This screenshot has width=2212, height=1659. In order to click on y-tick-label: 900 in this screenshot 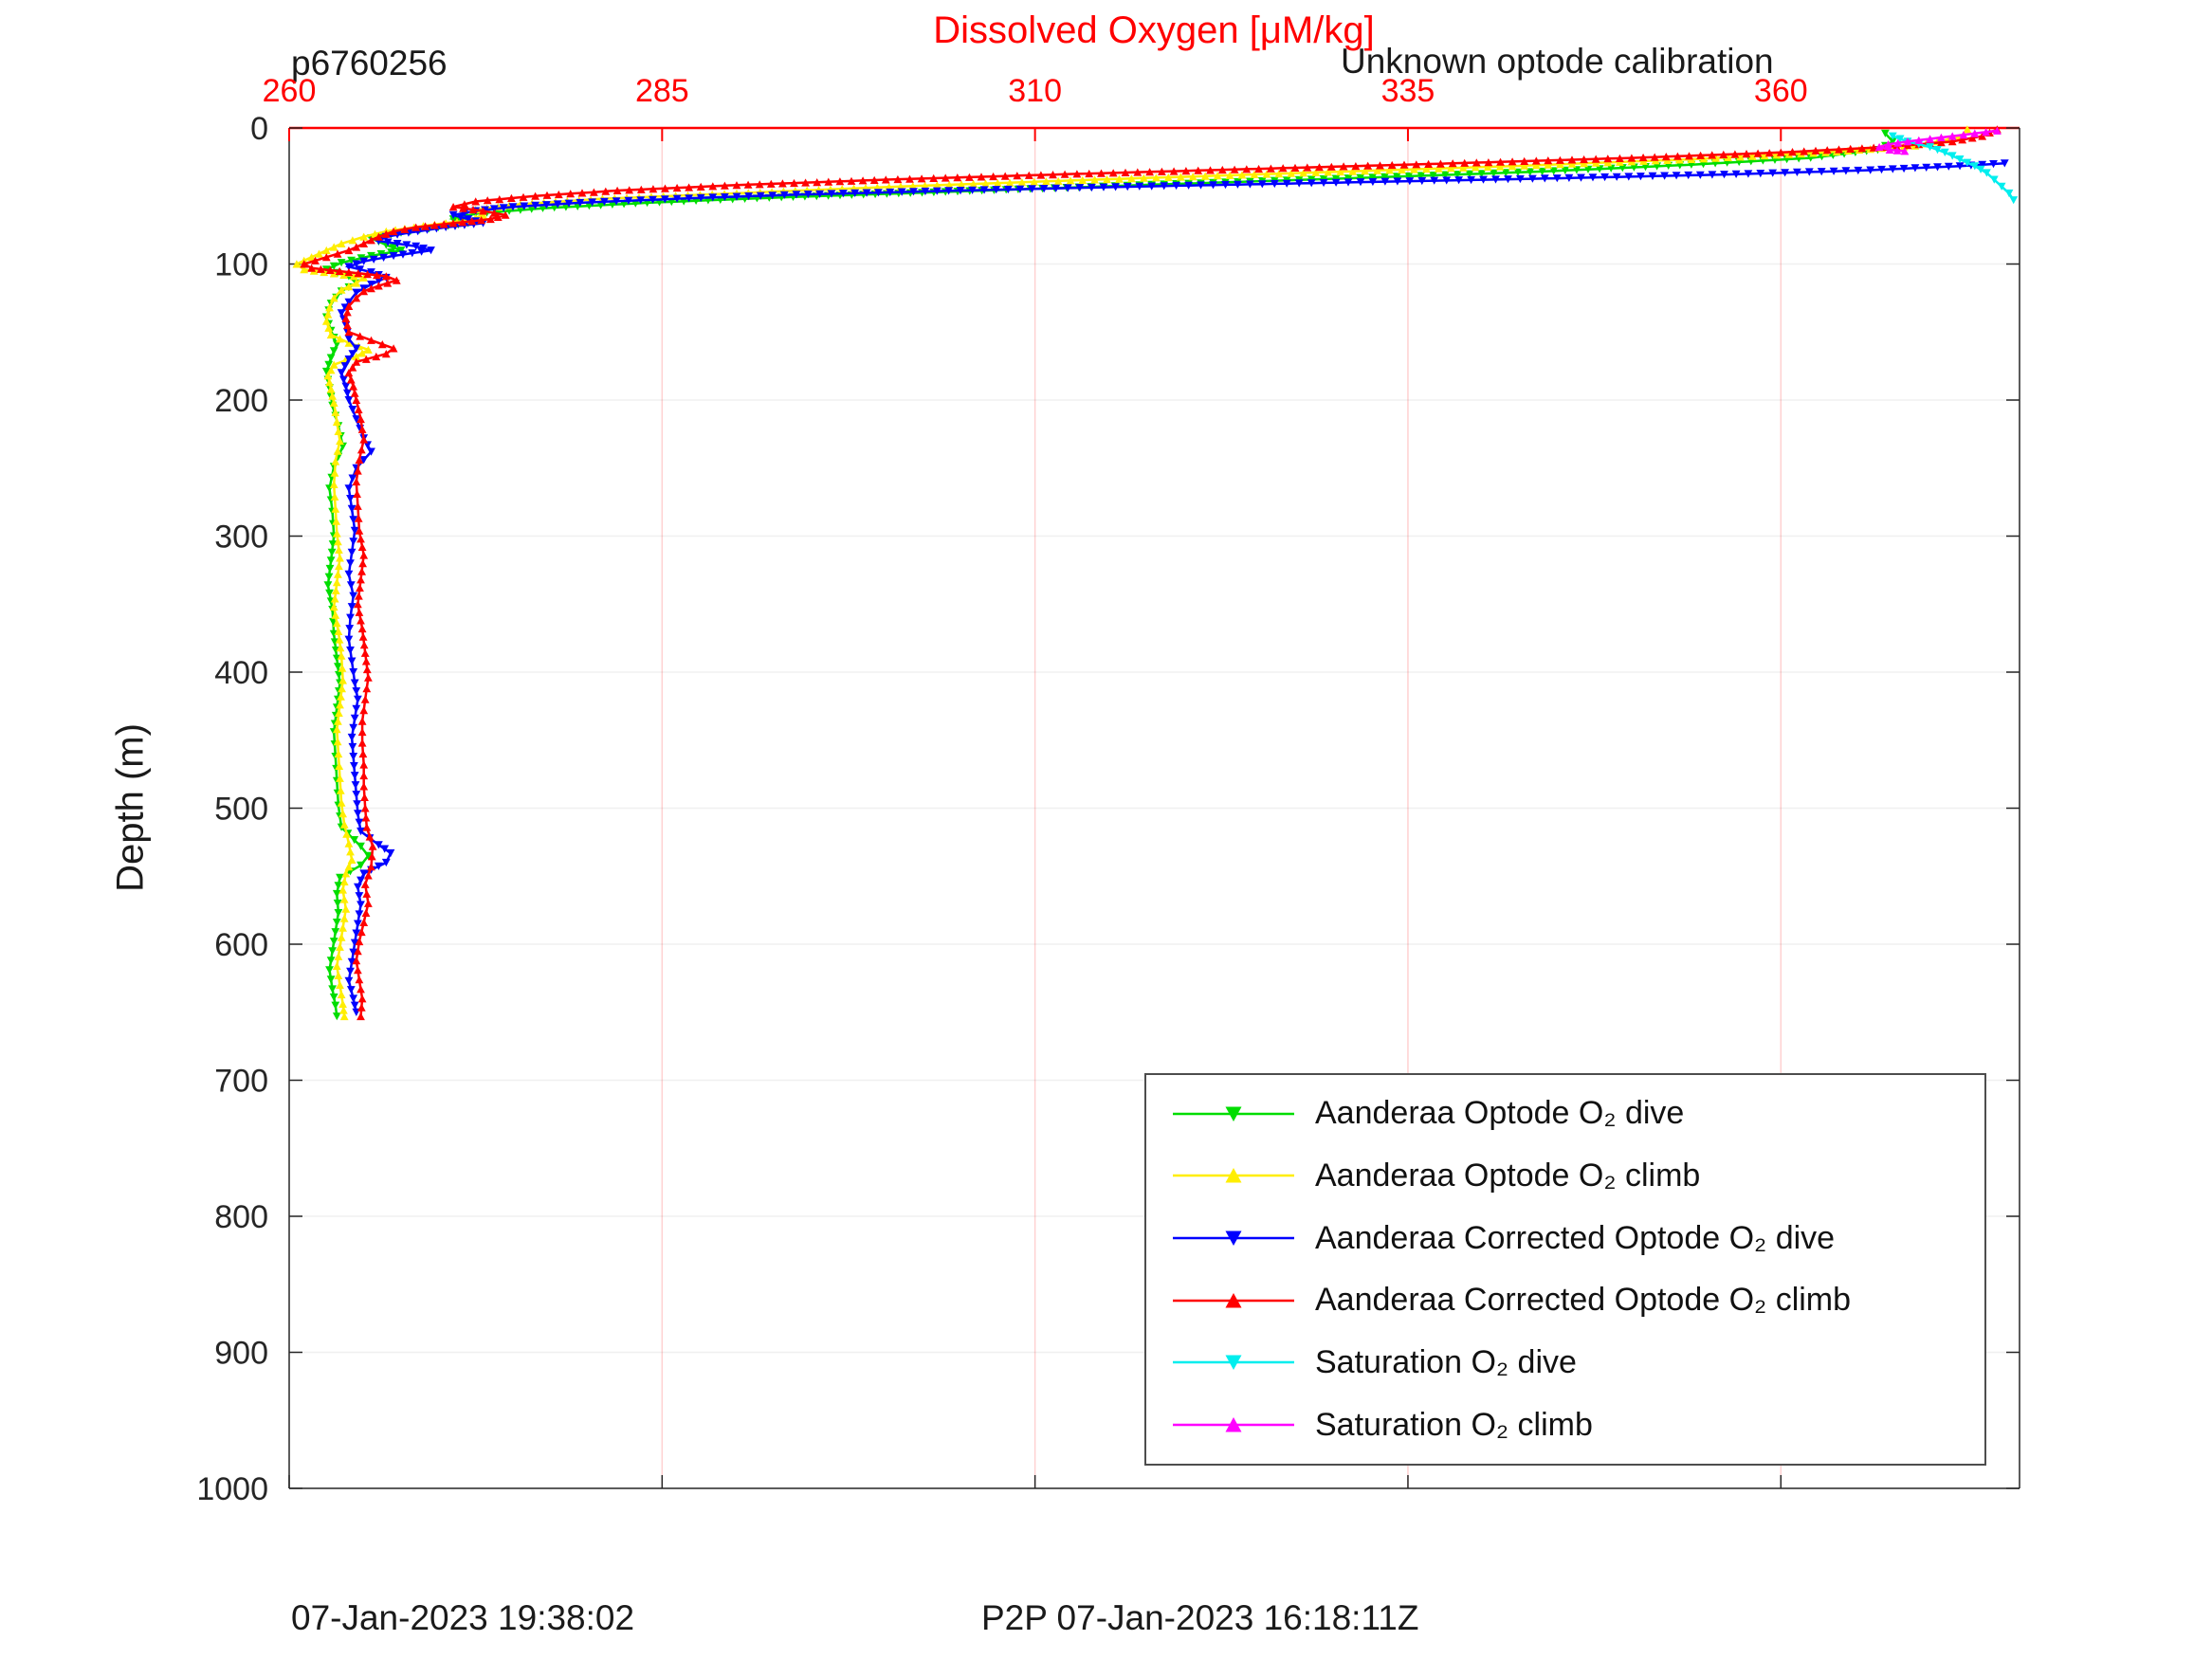, I will do `click(241, 1354)`.